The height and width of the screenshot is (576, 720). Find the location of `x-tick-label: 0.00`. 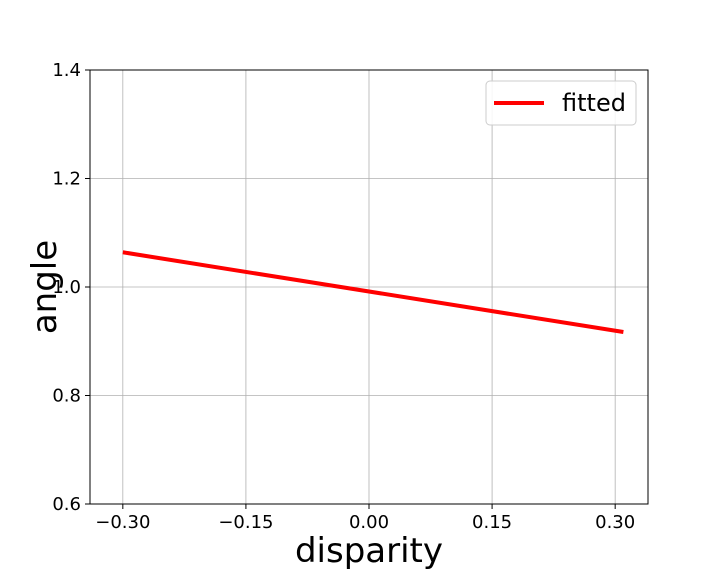

x-tick-label: 0.00 is located at coordinates (369, 522).